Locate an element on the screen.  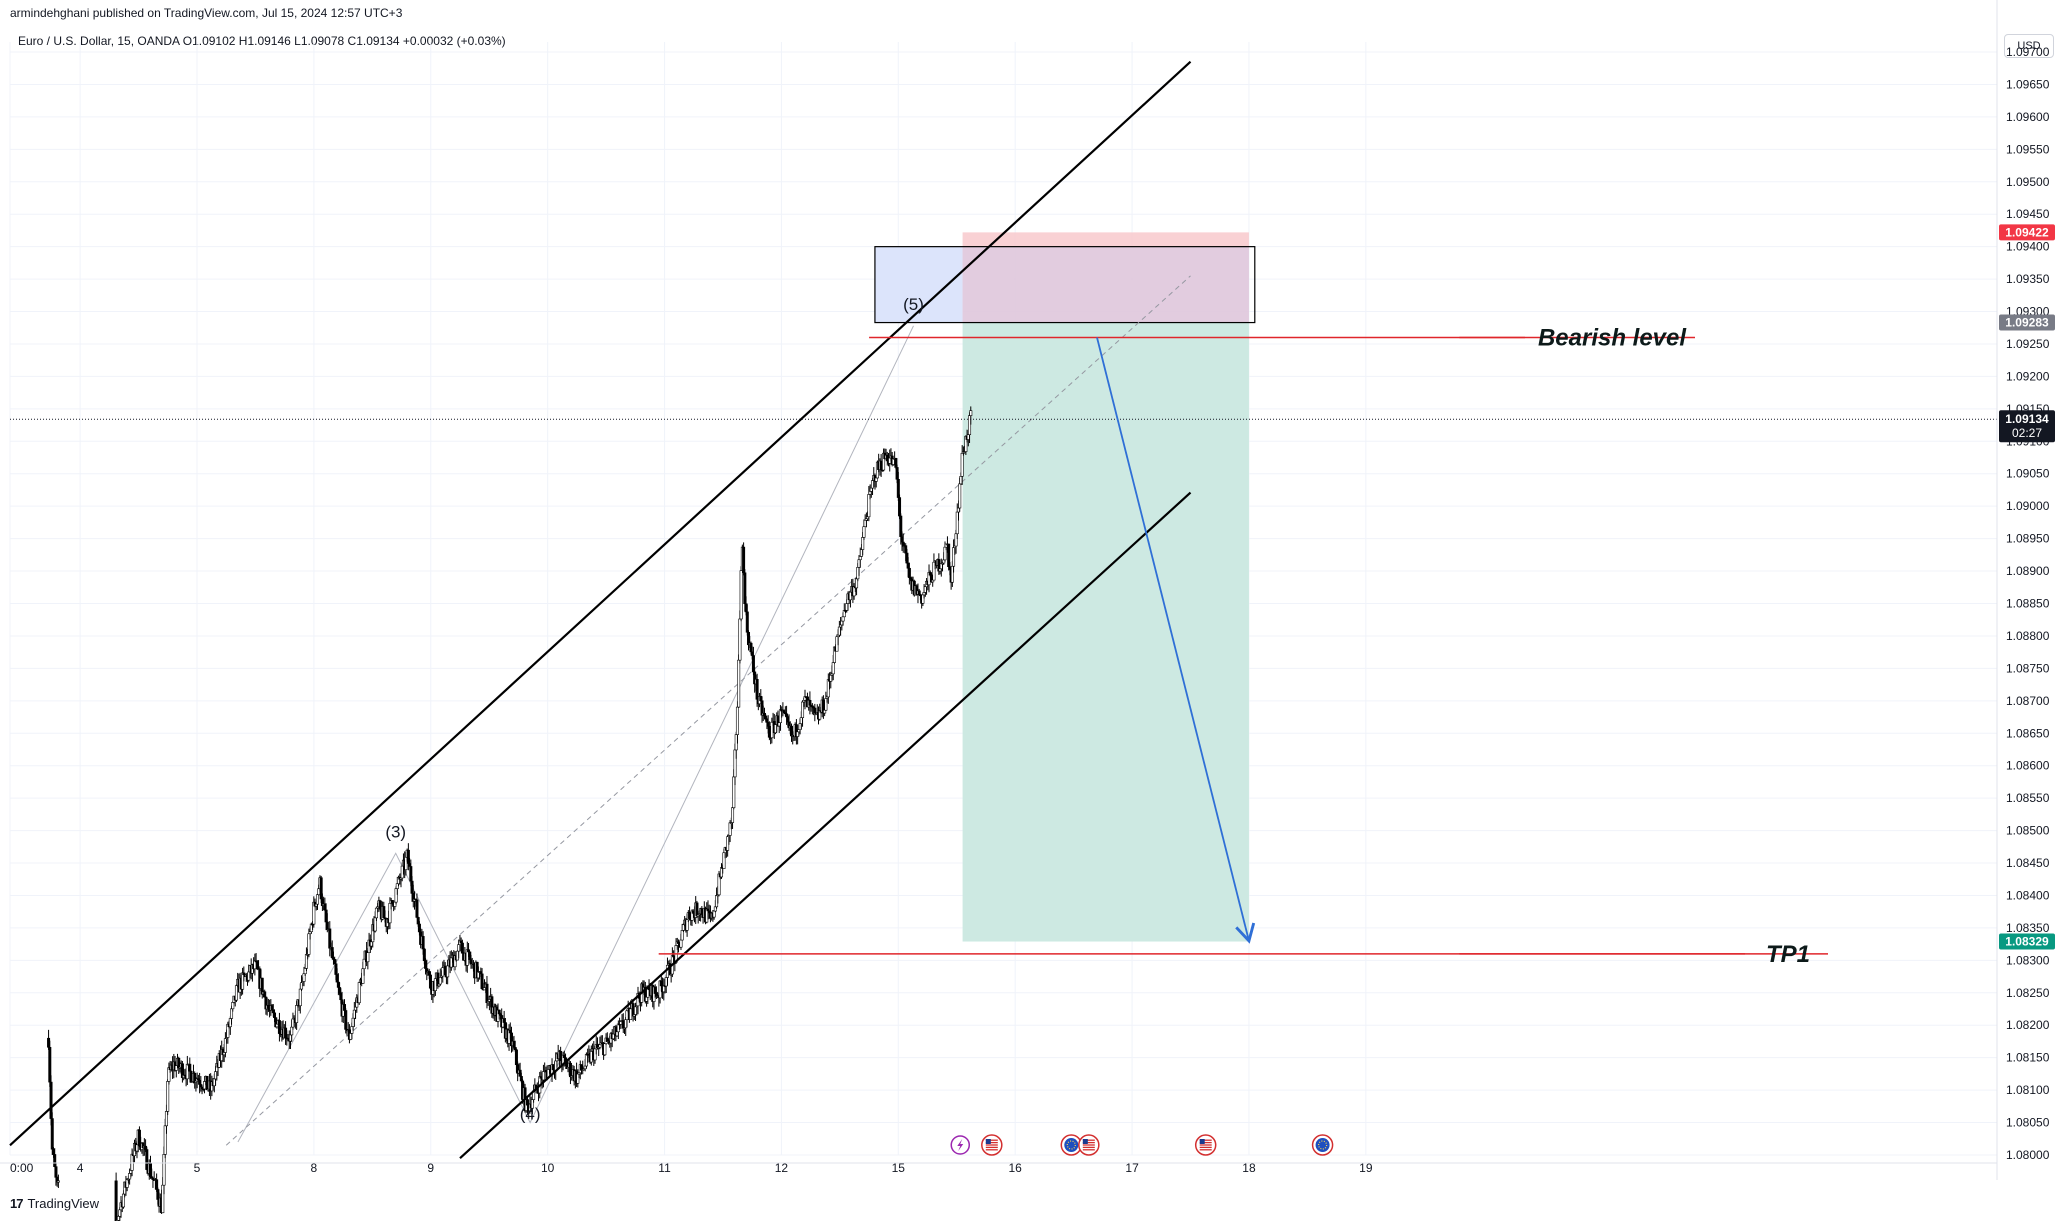
eu-flag-disc is located at coordinates (1322, 1145).